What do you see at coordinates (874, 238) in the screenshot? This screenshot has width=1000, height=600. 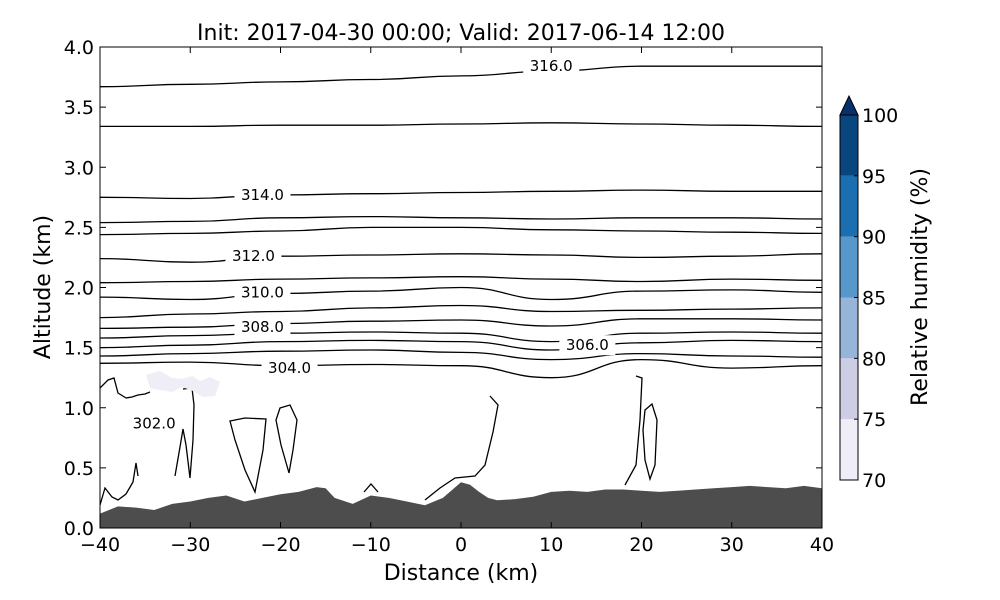 I see `colorbar-tick-label: 90` at bounding box center [874, 238].